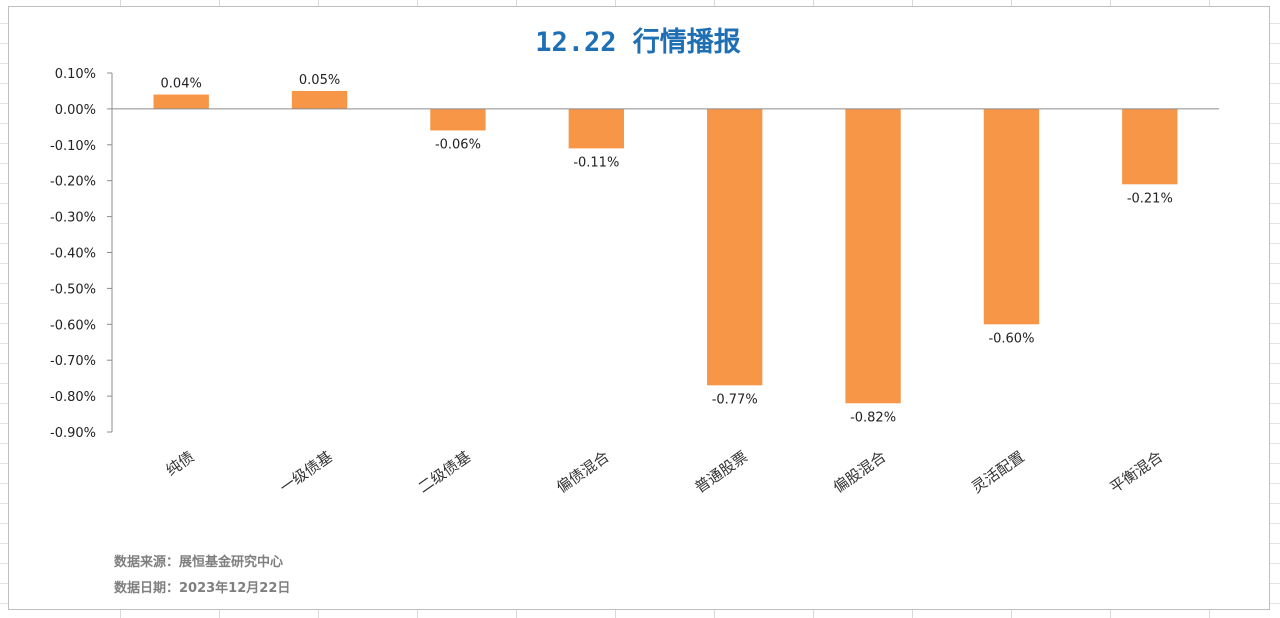 The height and width of the screenshot is (618, 1280). Describe the element at coordinates (73, 254) in the screenshot. I see `y-tick-label: -0.40%` at that location.